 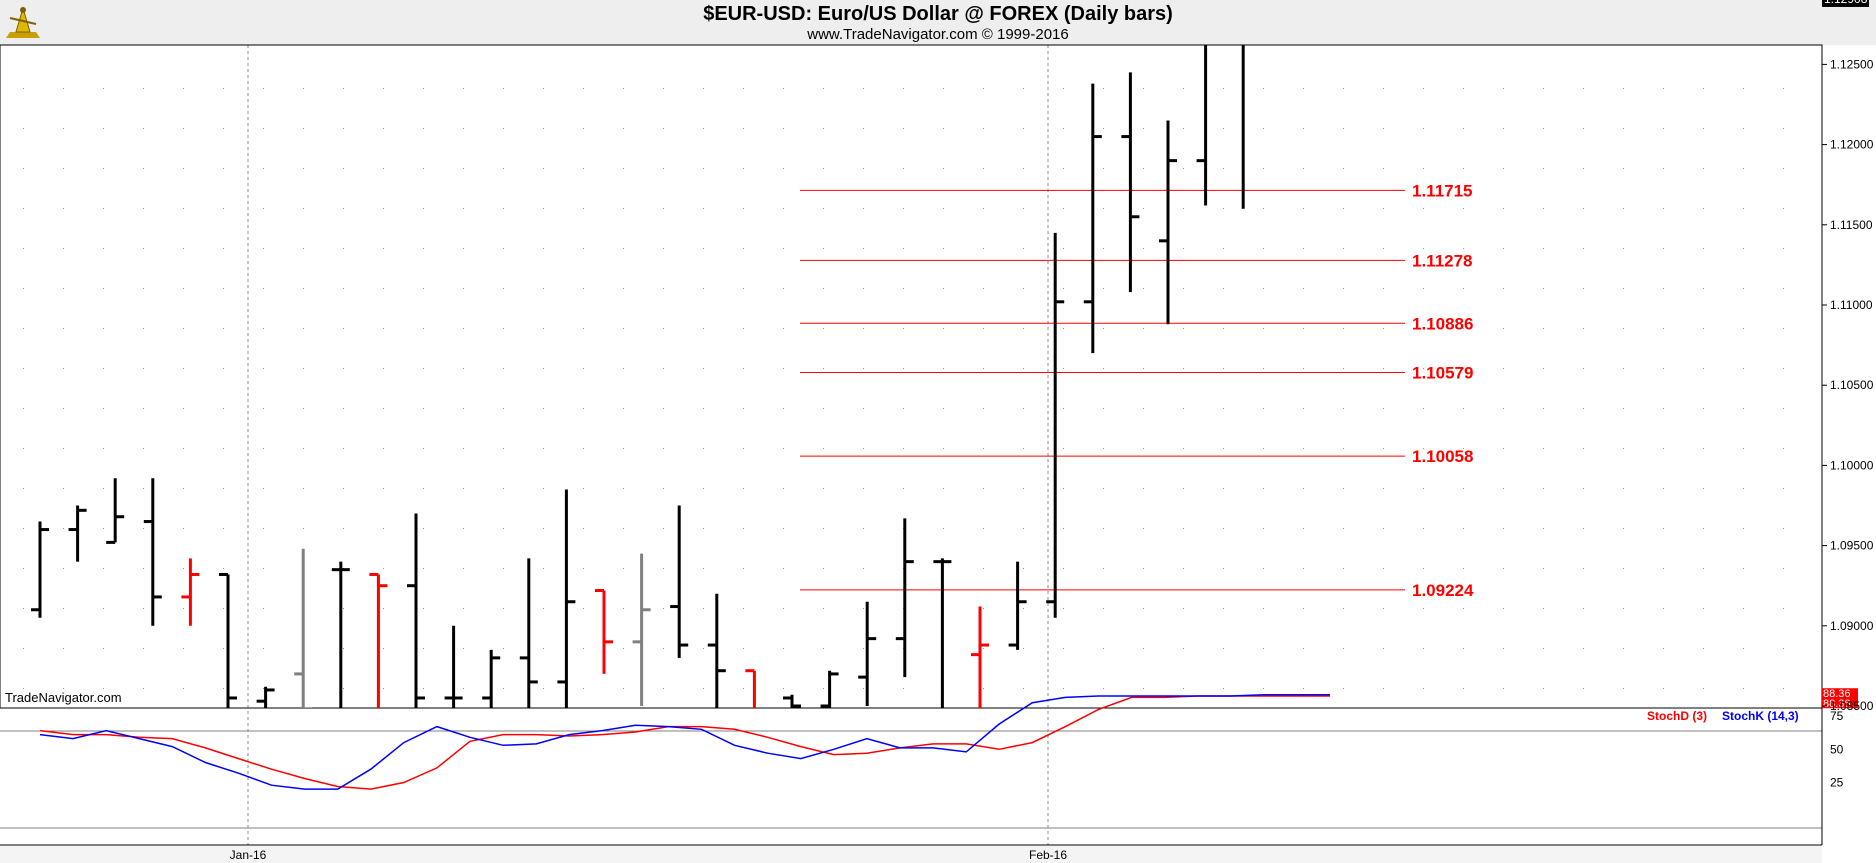 What do you see at coordinates (63, 697) in the screenshot?
I see `watermark: TradeNavigator.com` at bounding box center [63, 697].